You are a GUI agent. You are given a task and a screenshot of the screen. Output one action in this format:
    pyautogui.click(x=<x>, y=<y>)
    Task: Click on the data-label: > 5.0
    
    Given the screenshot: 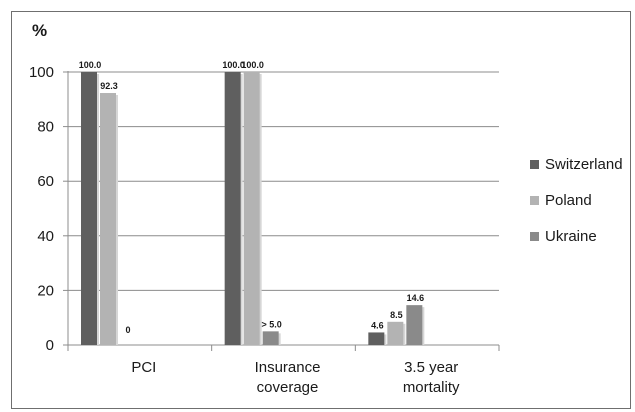 What is the action you would take?
    pyautogui.click(x=272, y=324)
    